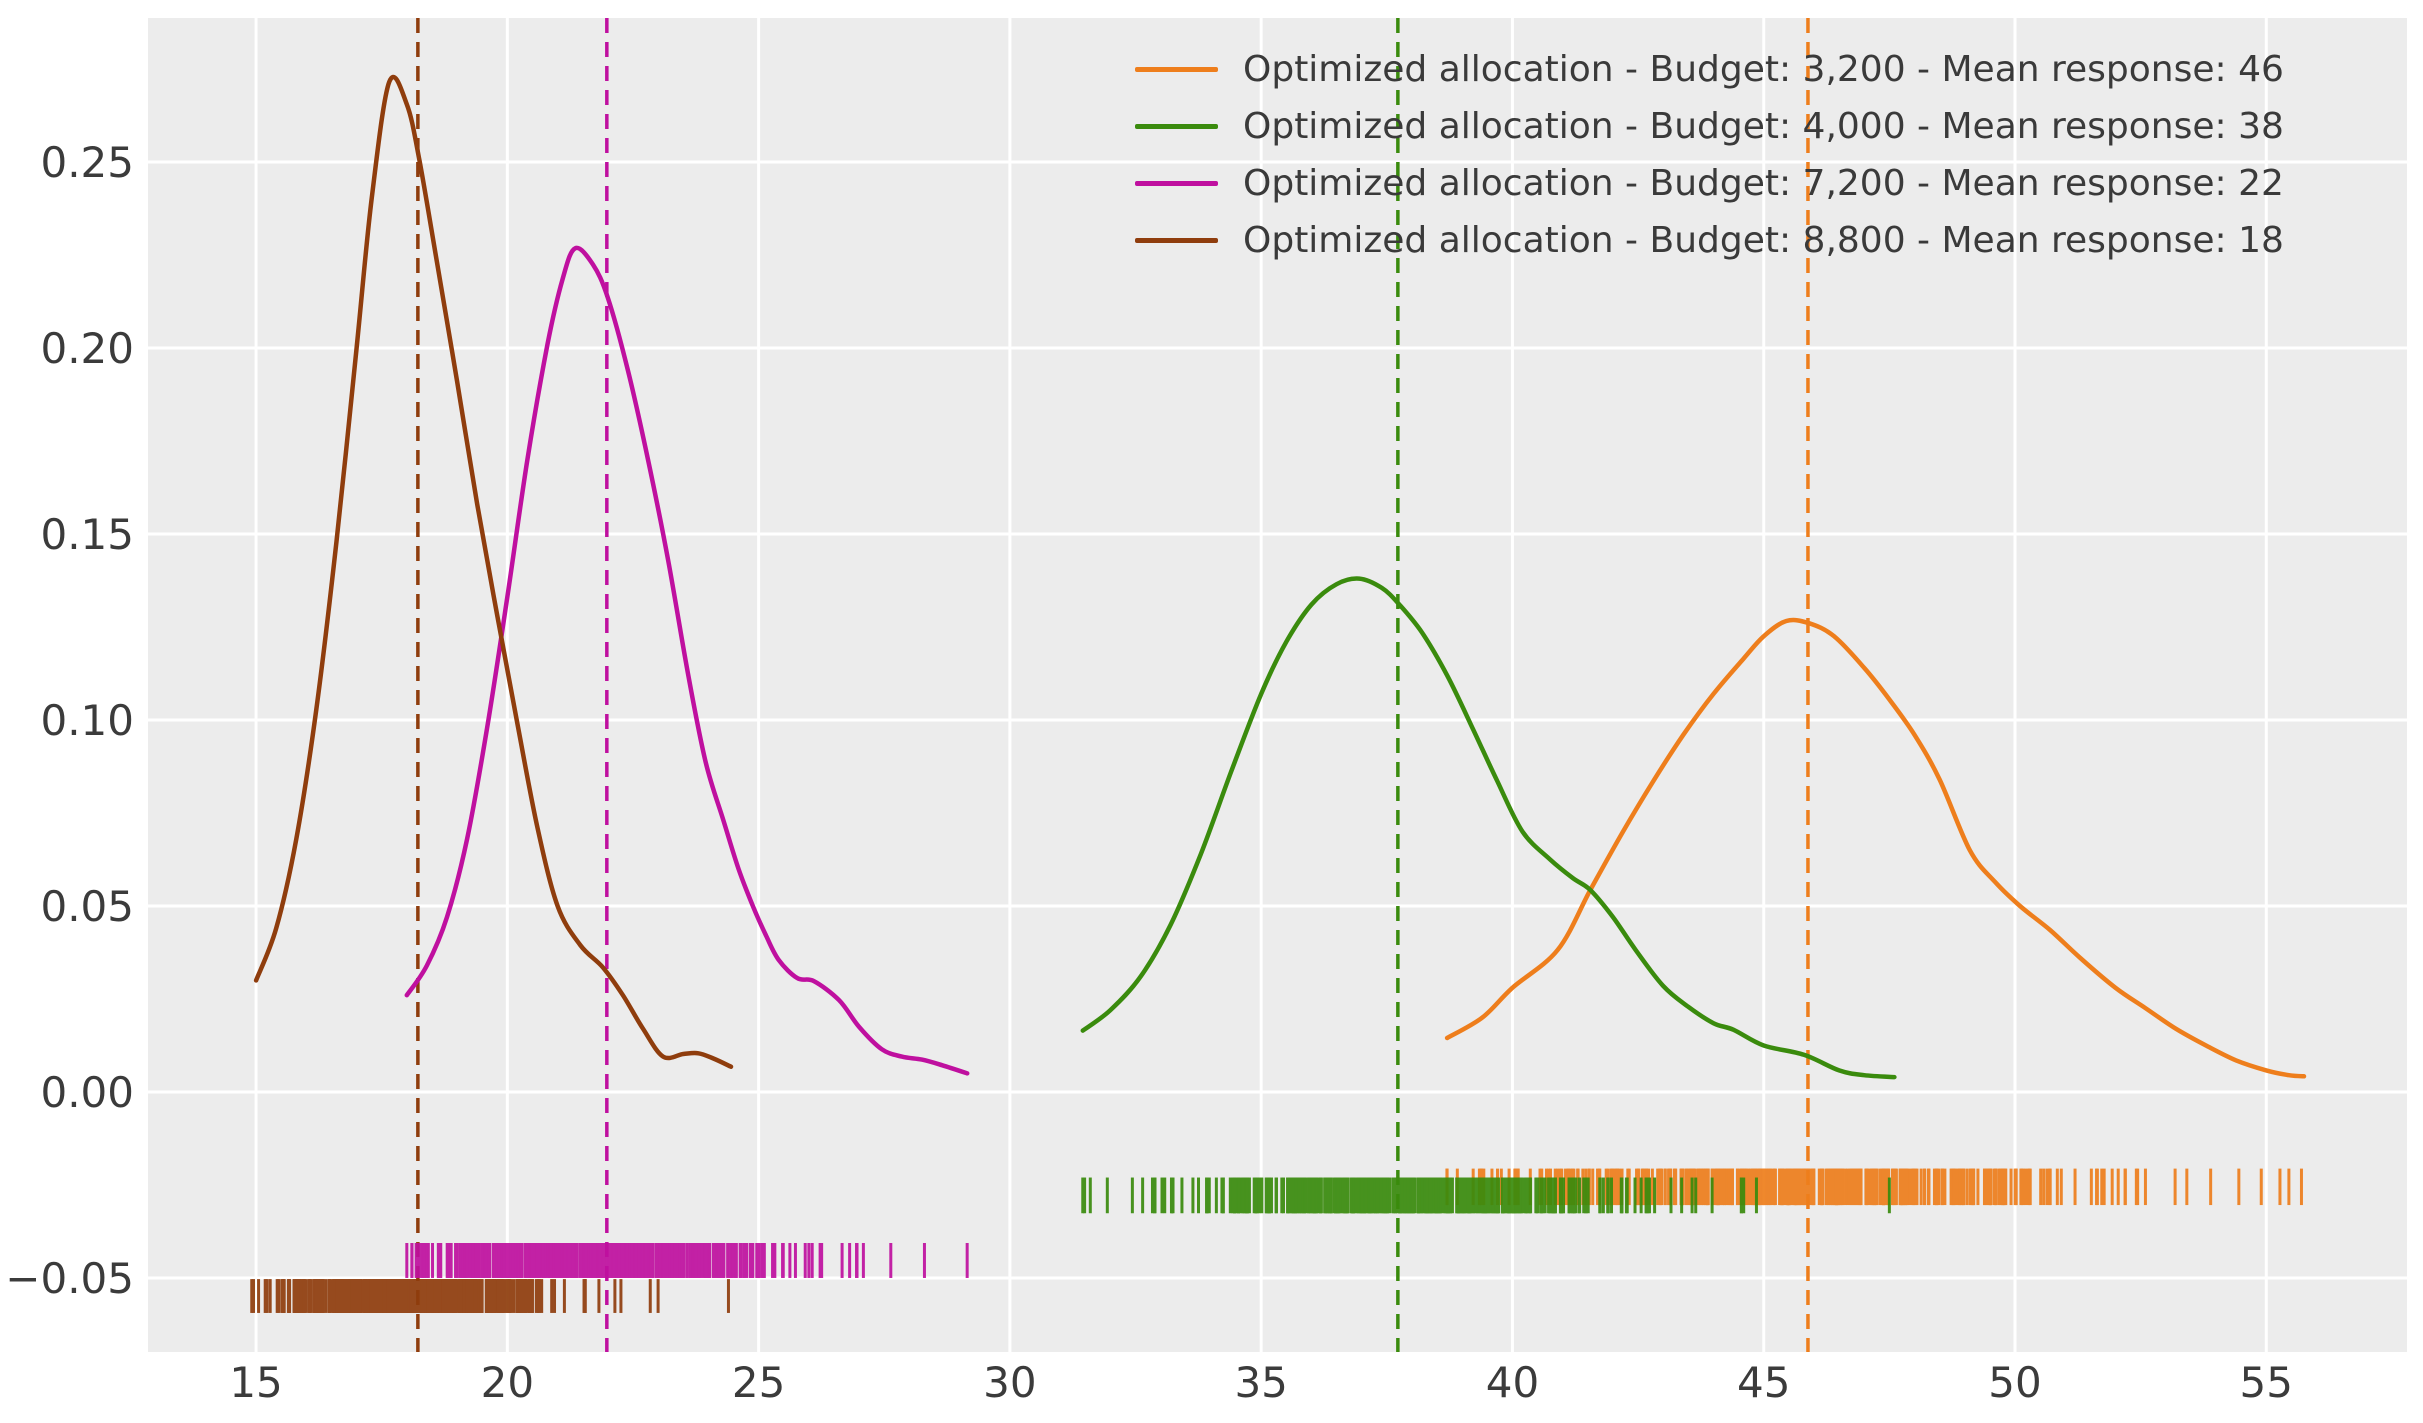 The width and height of the screenshot is (2423, 1423). I want to click on x-tick-label: 45, so click(1763, 1382).